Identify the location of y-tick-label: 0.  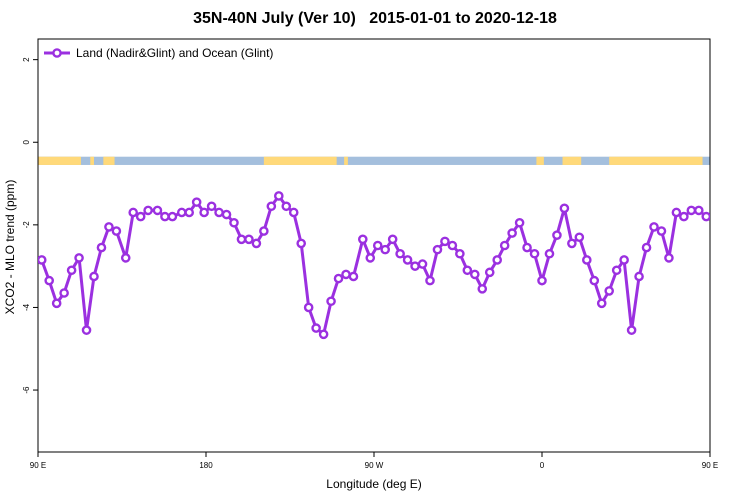
(26, 141).